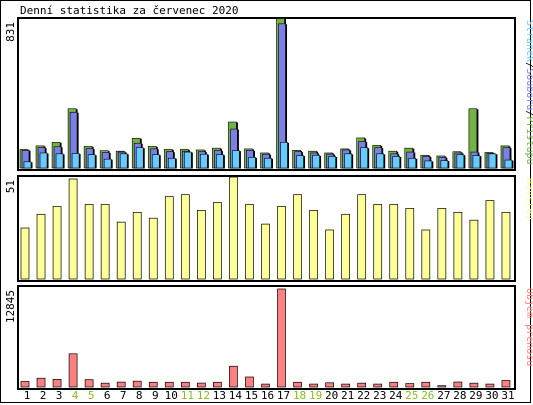  I want to click on x-label-day-12: 12, so click(203, 395).